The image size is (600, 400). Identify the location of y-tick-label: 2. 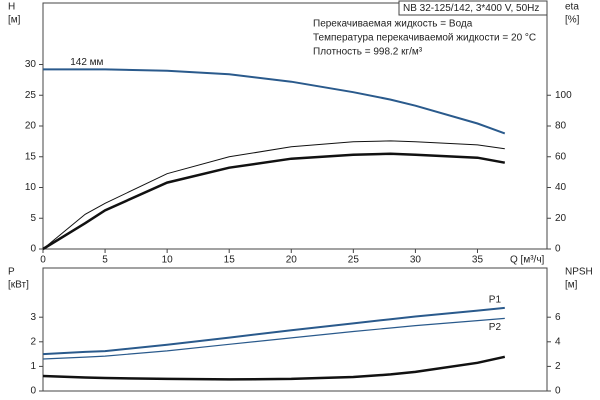
(33, 341).